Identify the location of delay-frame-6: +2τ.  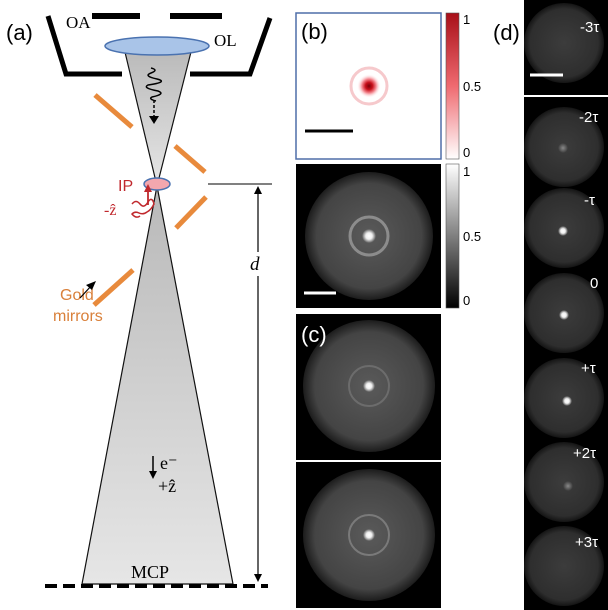
(564, 482).